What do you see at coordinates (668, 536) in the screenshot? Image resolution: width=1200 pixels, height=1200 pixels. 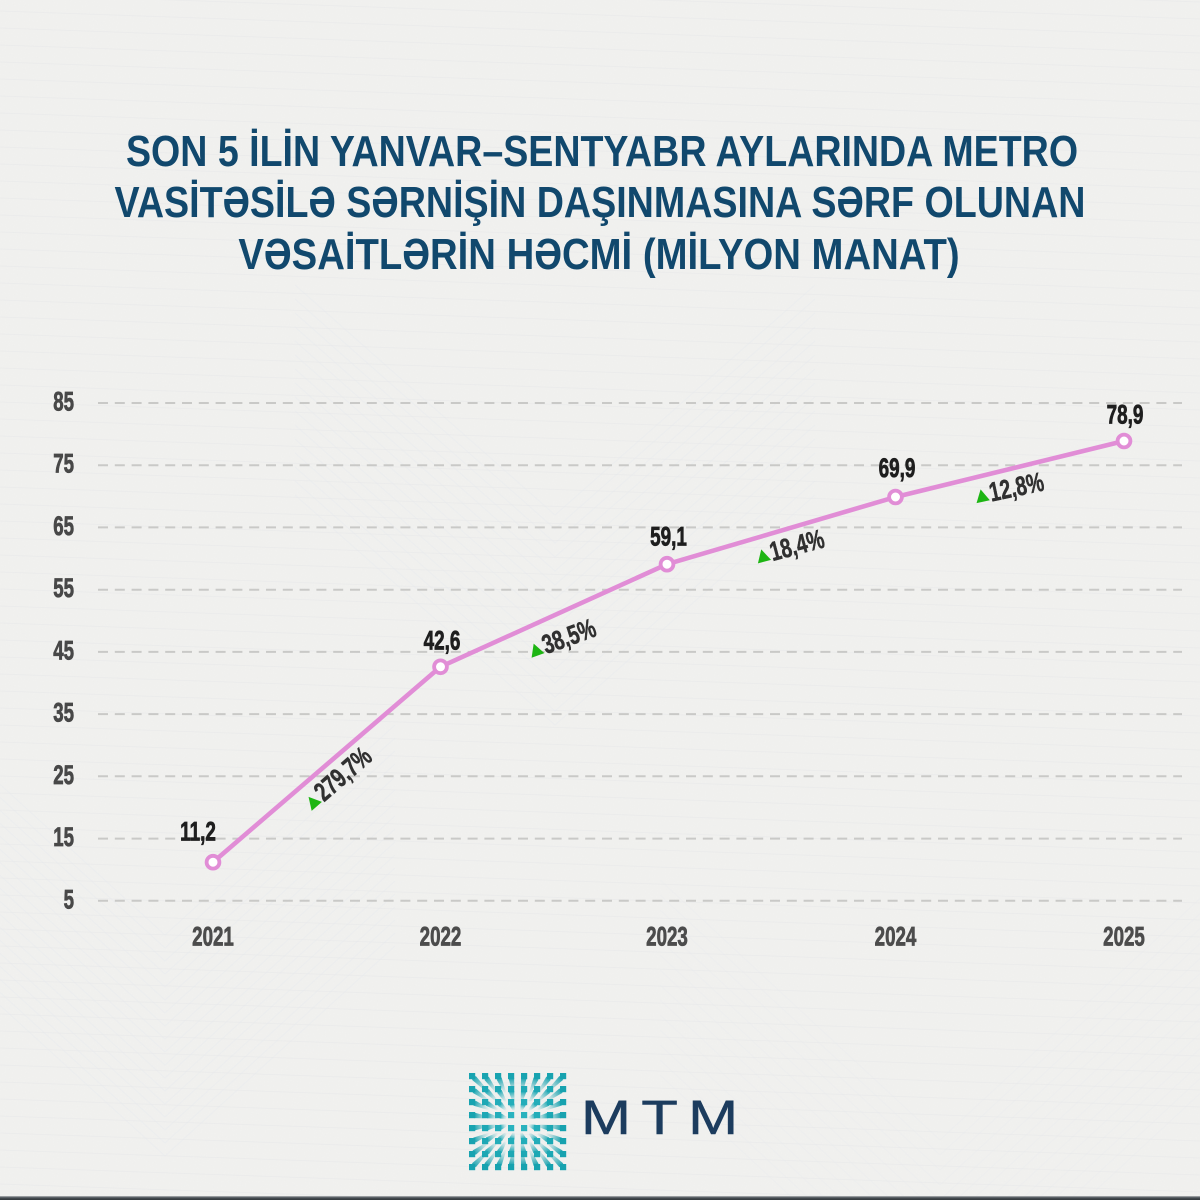 I see `svg-text: 59,1` at bounding box center [668, 536].